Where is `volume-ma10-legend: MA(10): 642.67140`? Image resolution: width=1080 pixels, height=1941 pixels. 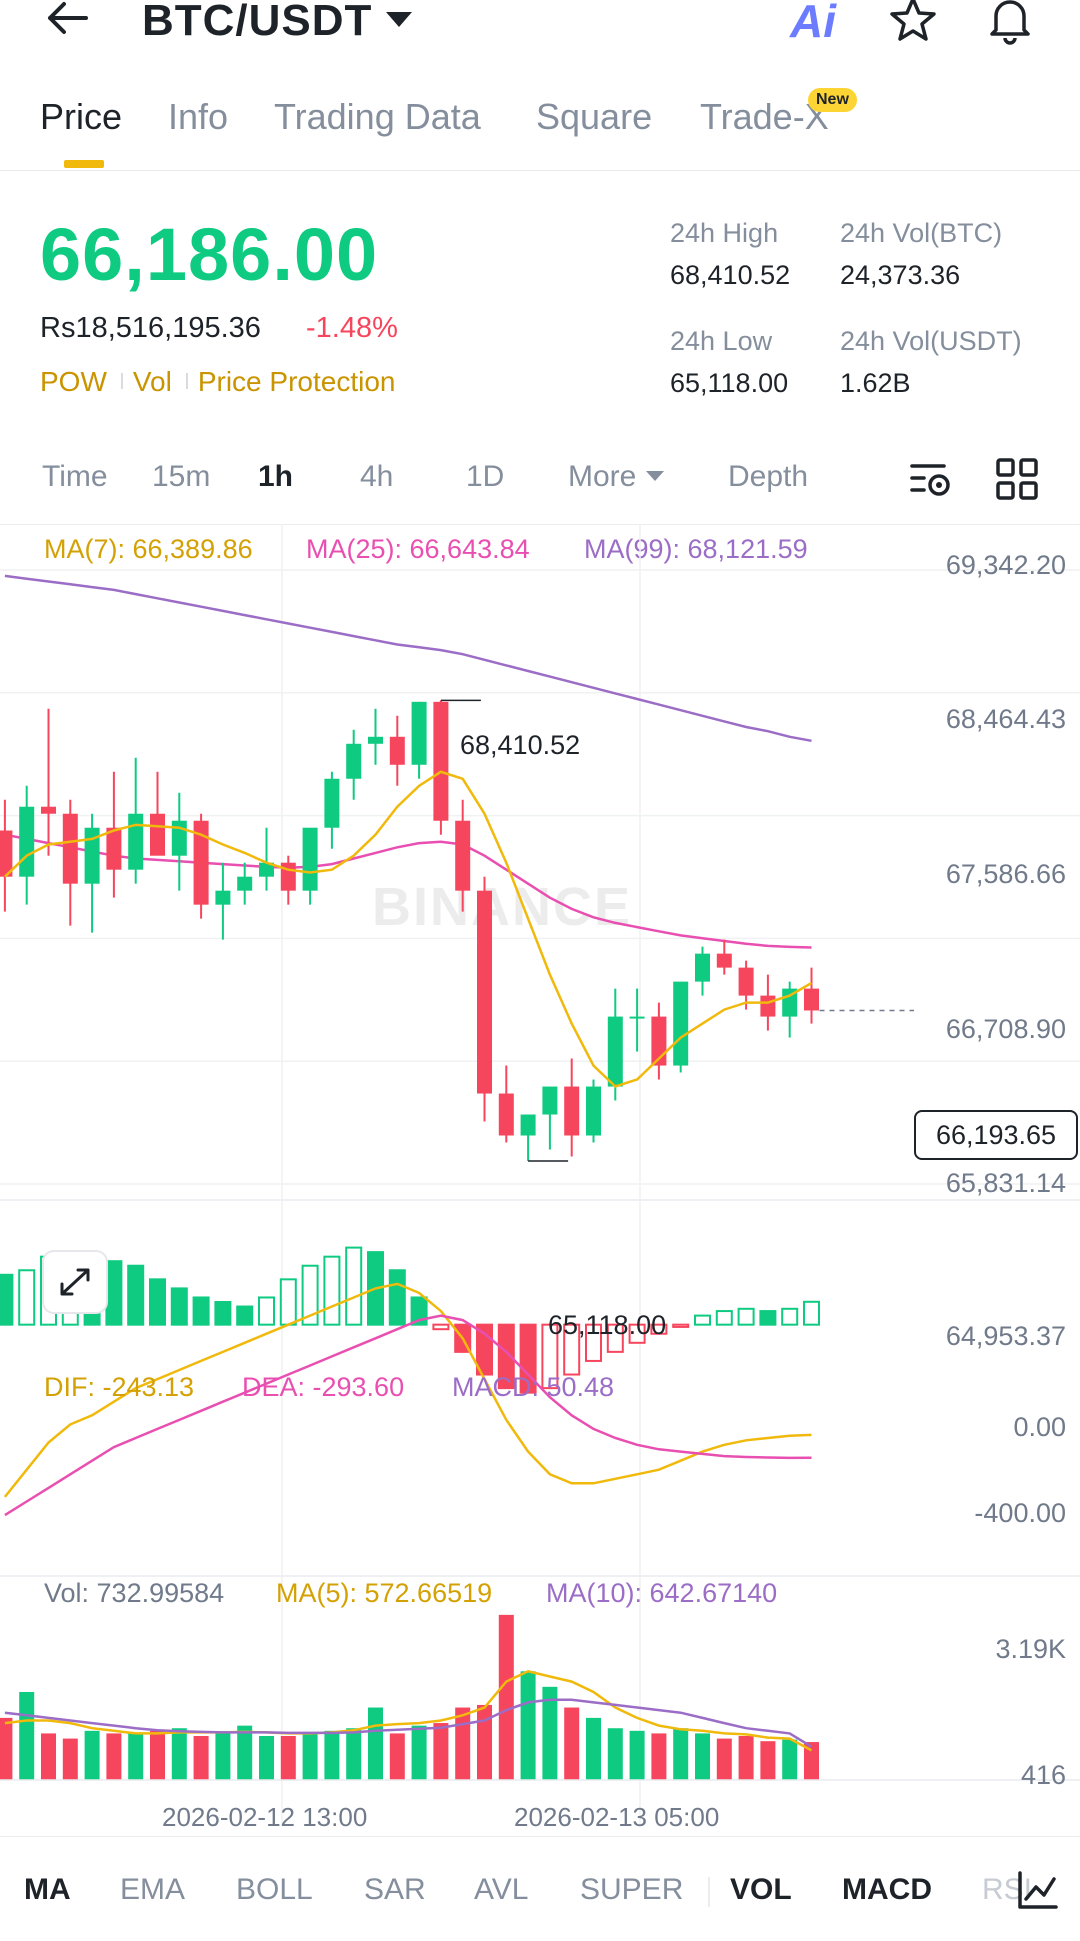
volume-ma10-legend: MA(10): 642.67140 is located at coordinates (662, 1593).